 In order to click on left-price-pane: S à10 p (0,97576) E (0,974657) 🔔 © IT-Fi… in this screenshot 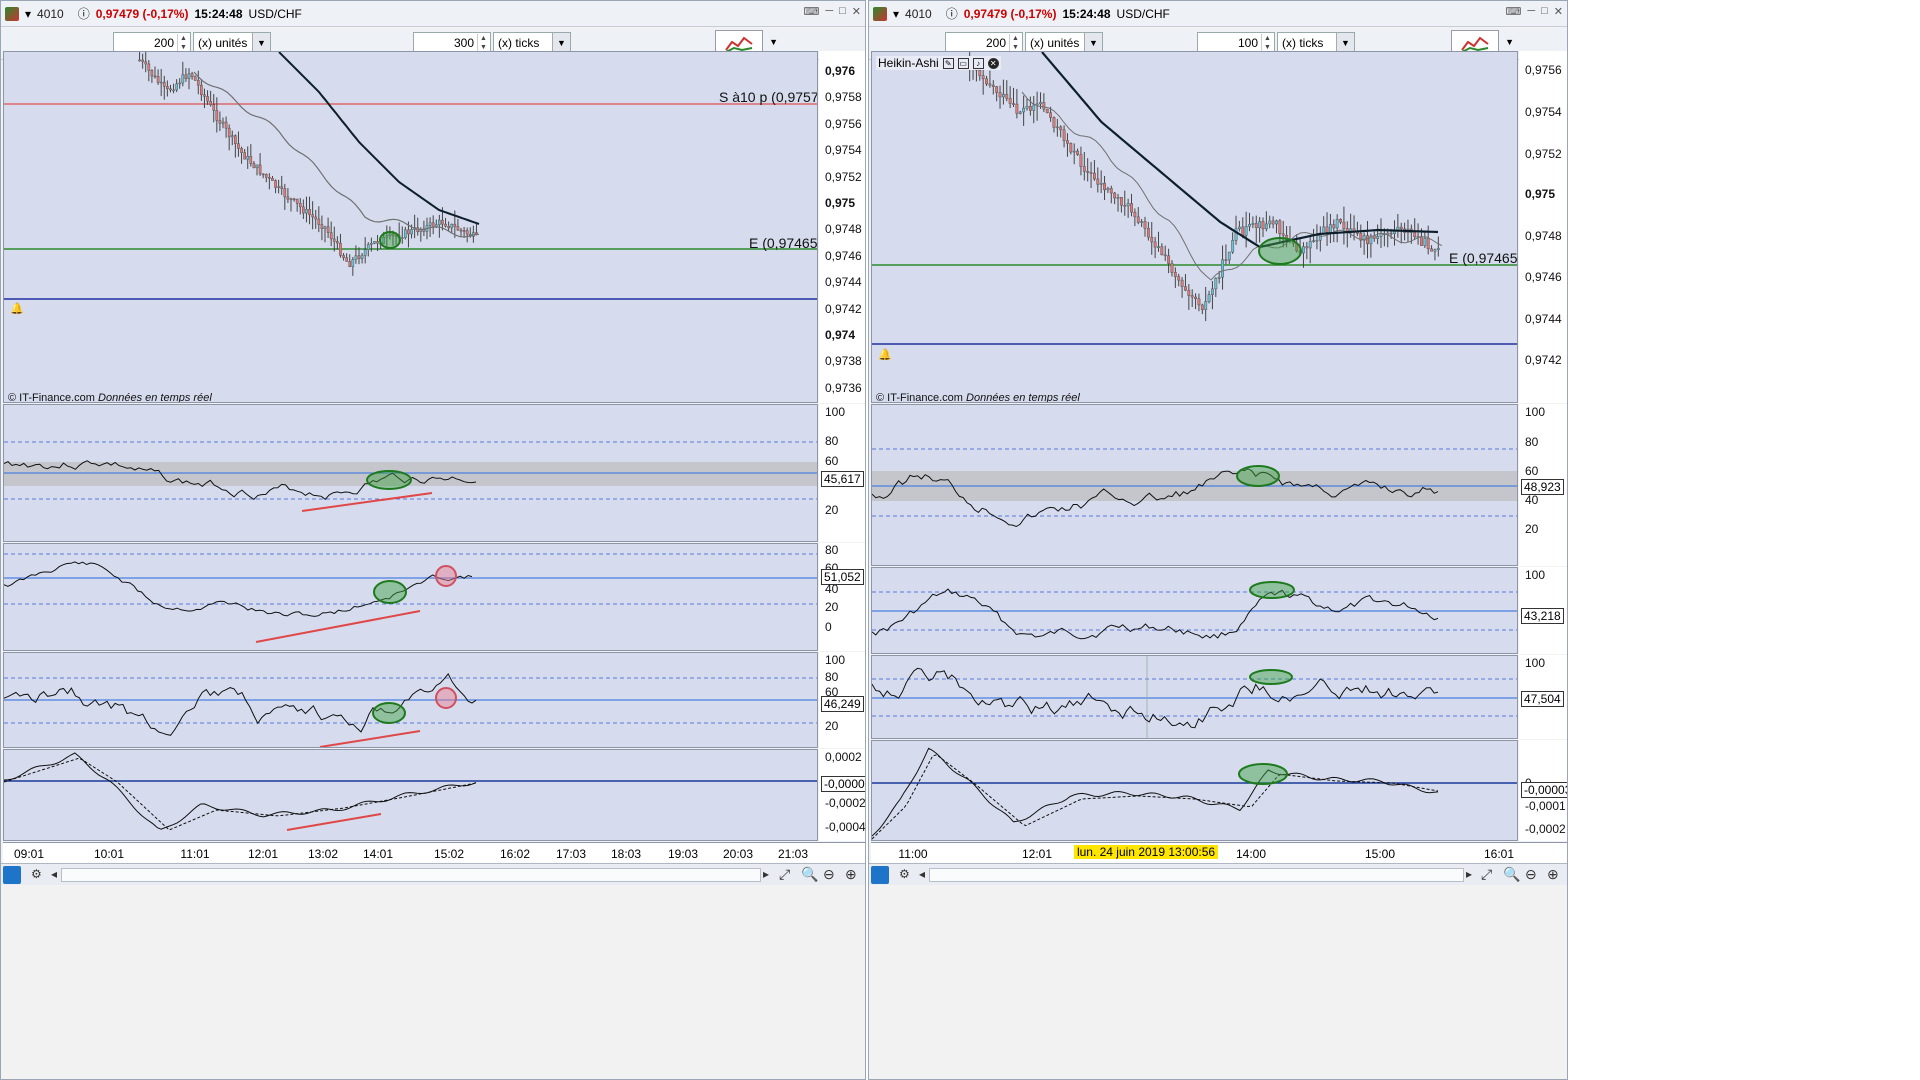, I will do `click(410, 227)`.